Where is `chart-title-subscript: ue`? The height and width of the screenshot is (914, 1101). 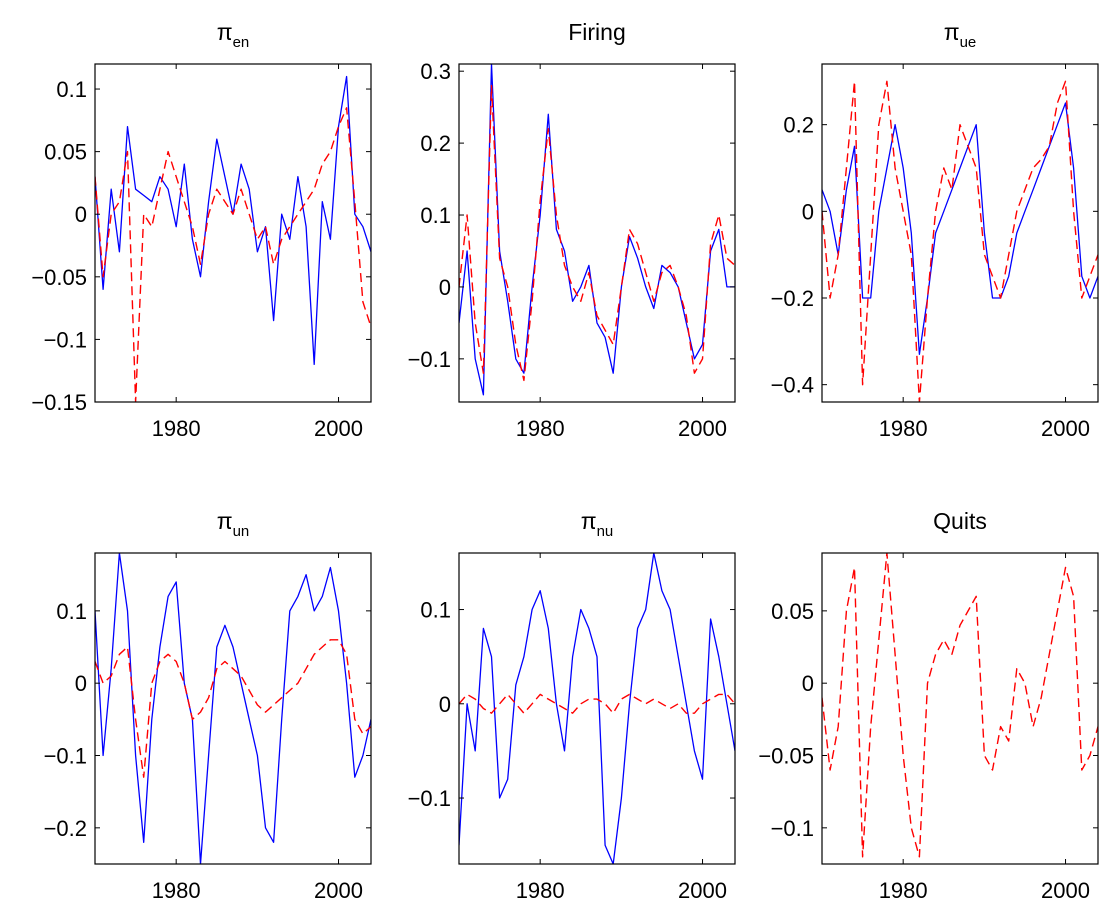 chart-title-subscript: ue is located at coordinates (968, 42).